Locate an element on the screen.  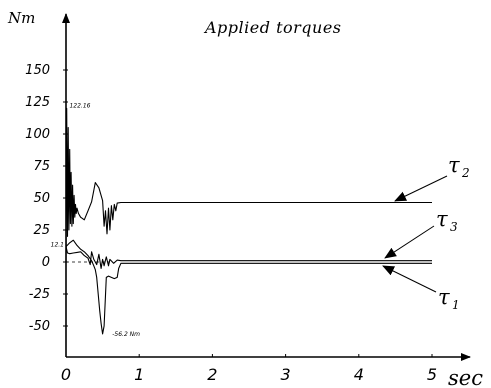
y-tick-label: 100 is located at coordinates (37, 134).